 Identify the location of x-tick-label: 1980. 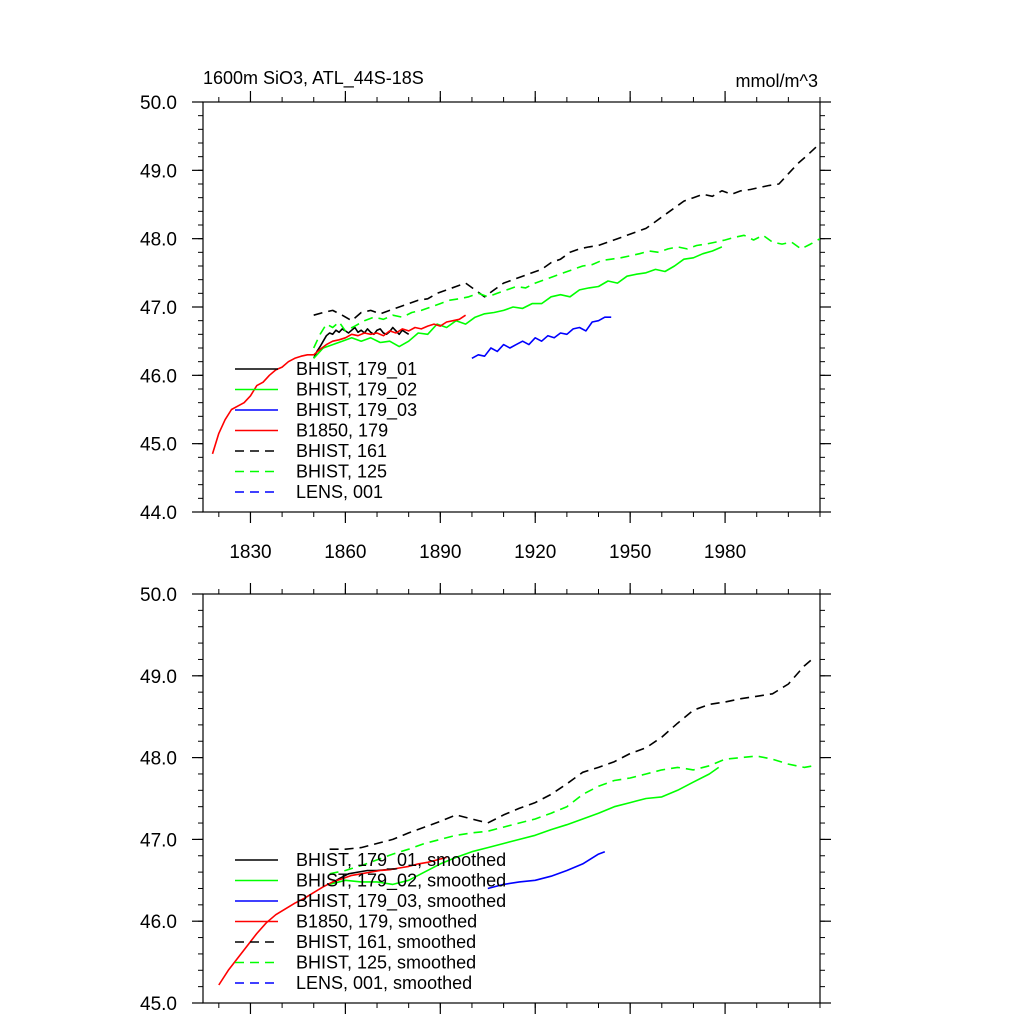
(725, 552).